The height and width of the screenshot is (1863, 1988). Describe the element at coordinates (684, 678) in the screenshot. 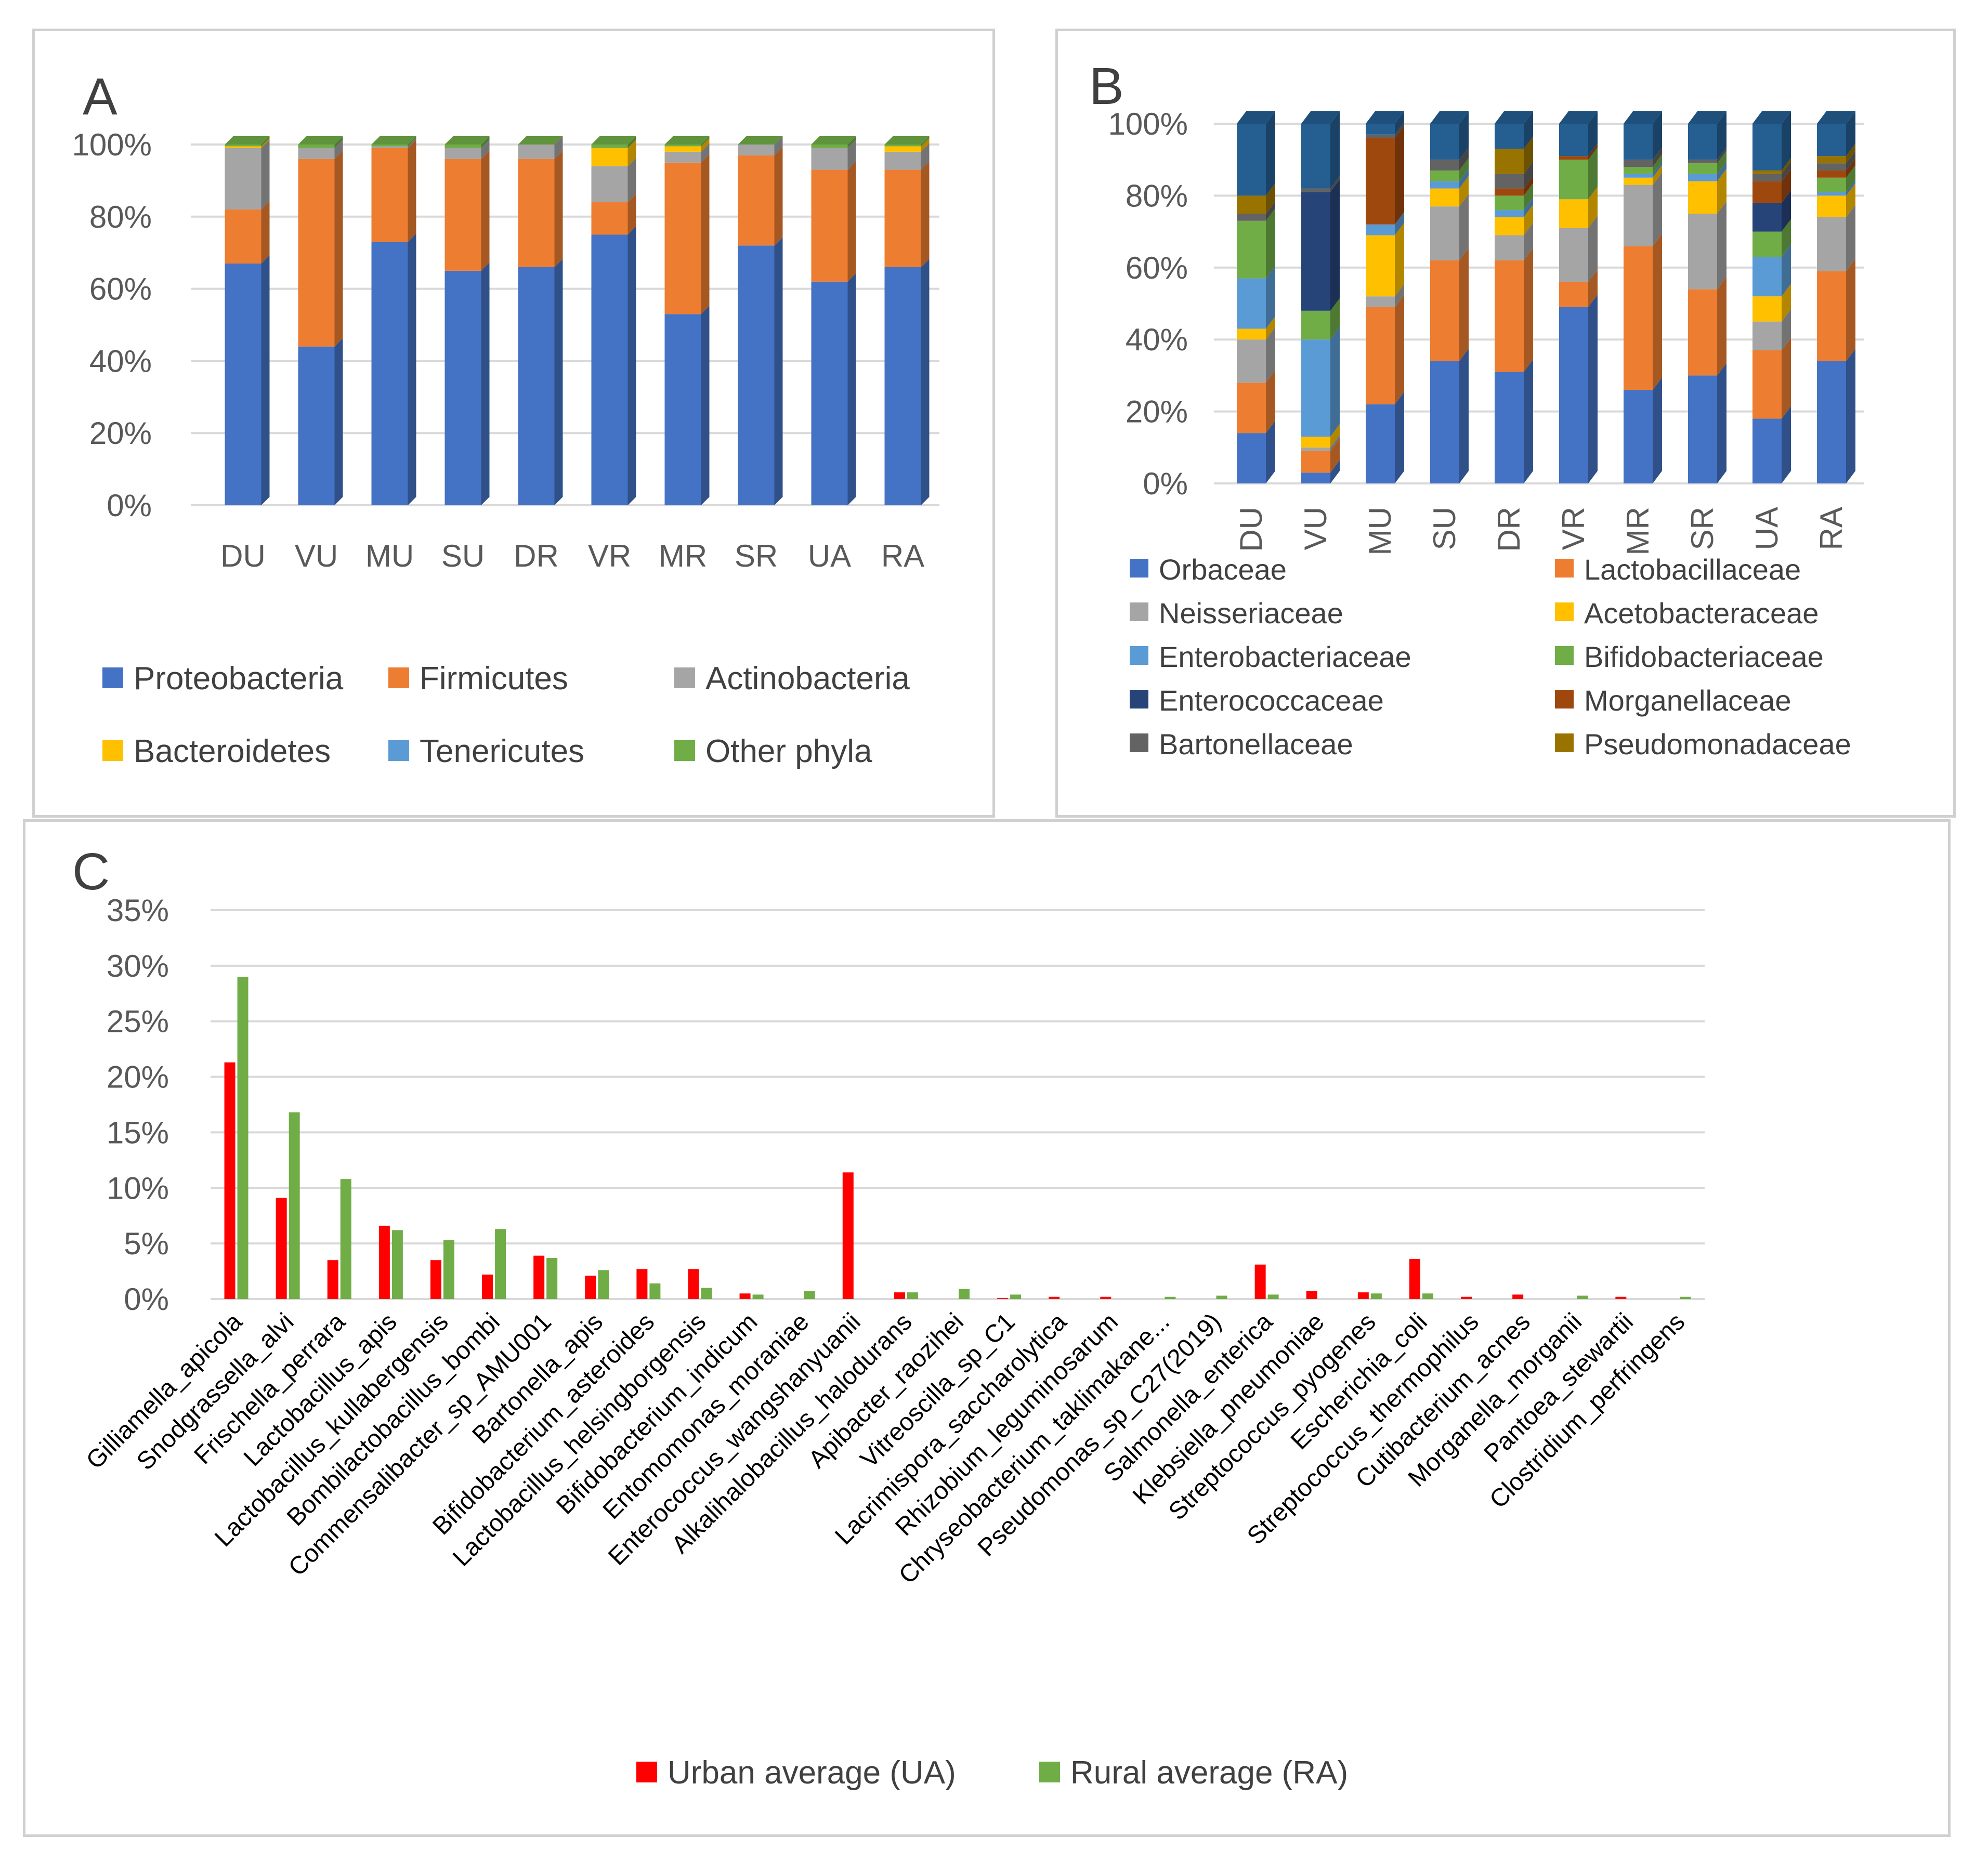

I see `legend-a-swatch-actinobacteria` at that location.